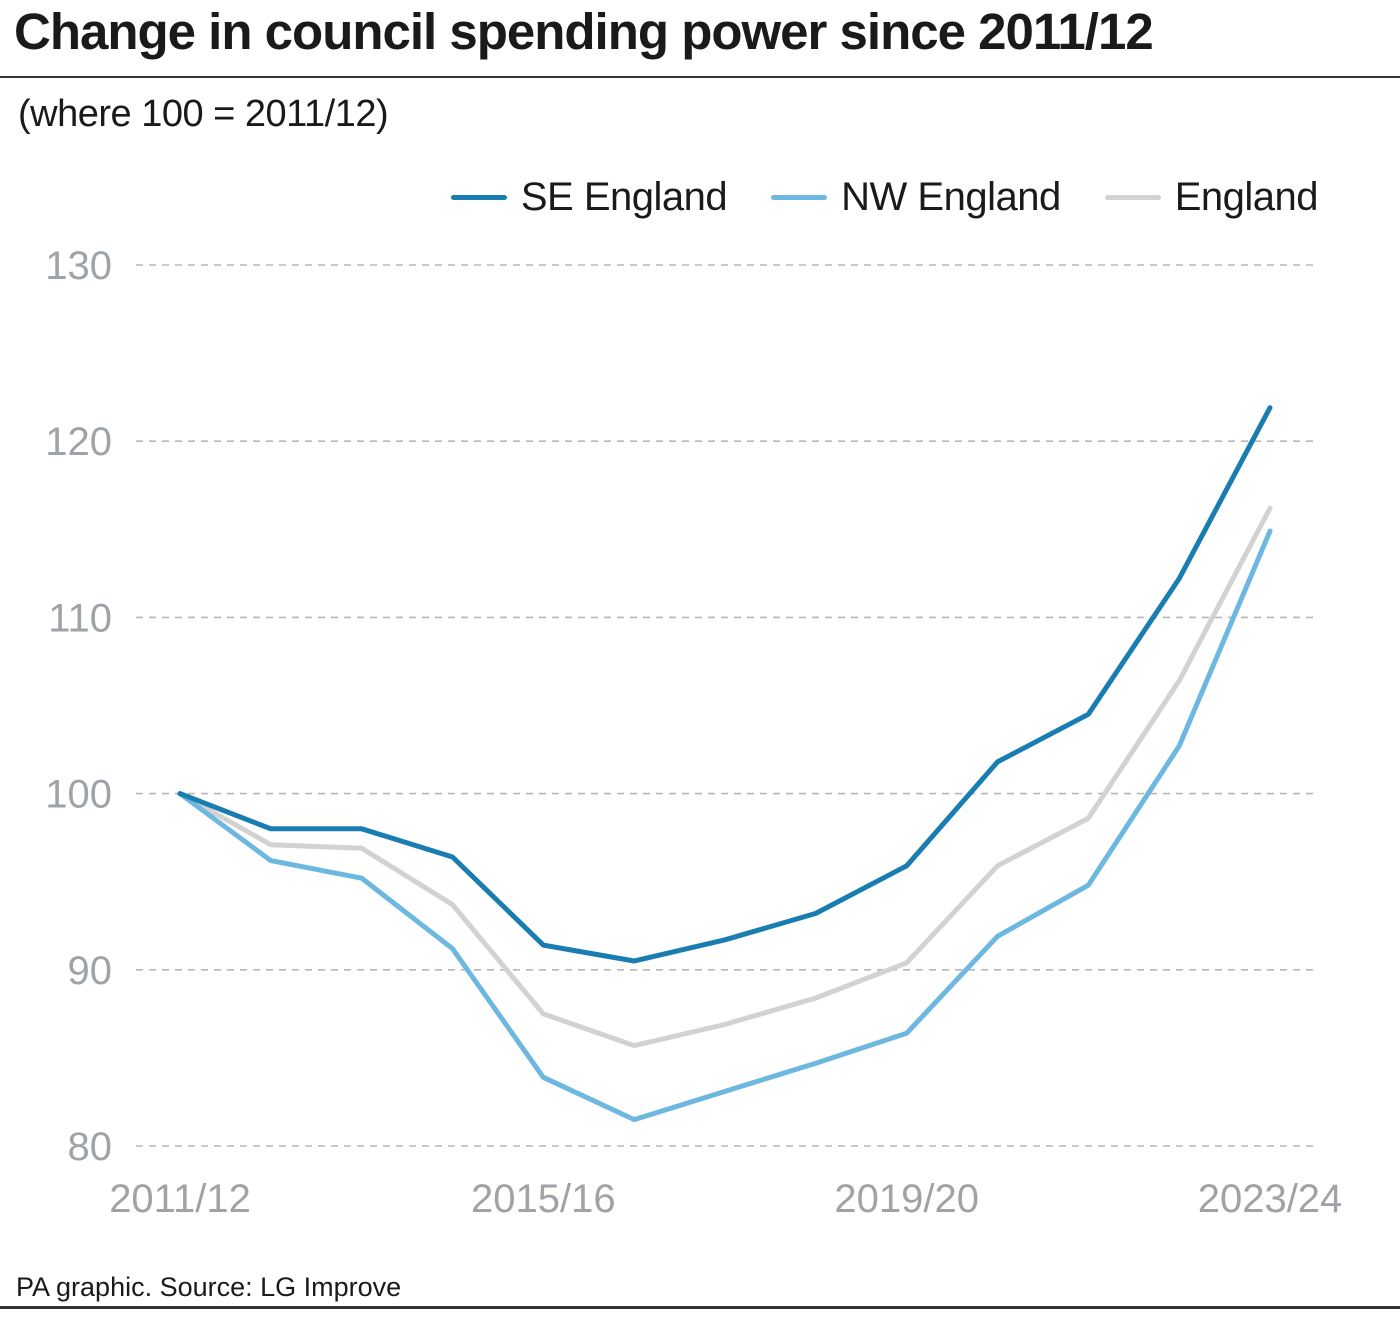 The width and height of the screenshot is (1400, 1318). Describe the element at coordinates (90, 971) in the screenshot. I see `y-tick-label: 90` at that location.